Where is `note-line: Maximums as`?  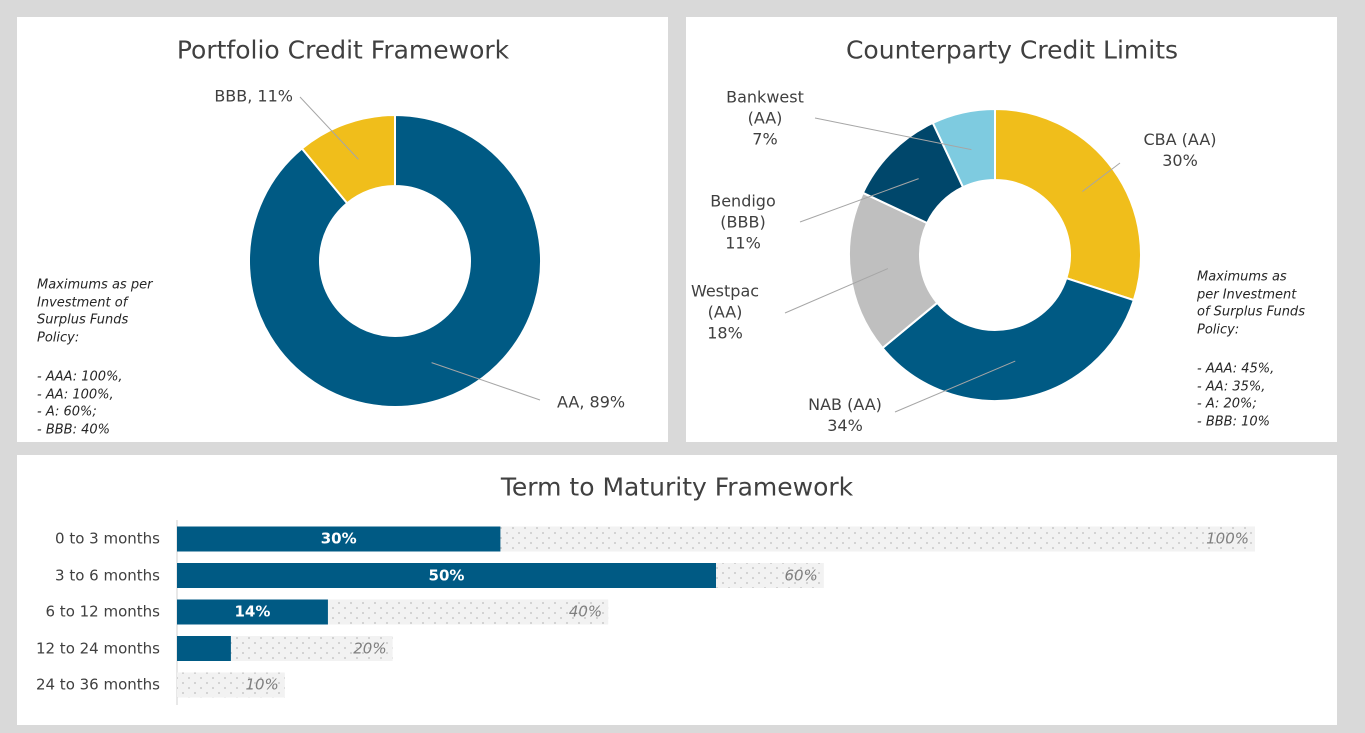
note-line: Maximums as is located at coordinates (1242, 277).